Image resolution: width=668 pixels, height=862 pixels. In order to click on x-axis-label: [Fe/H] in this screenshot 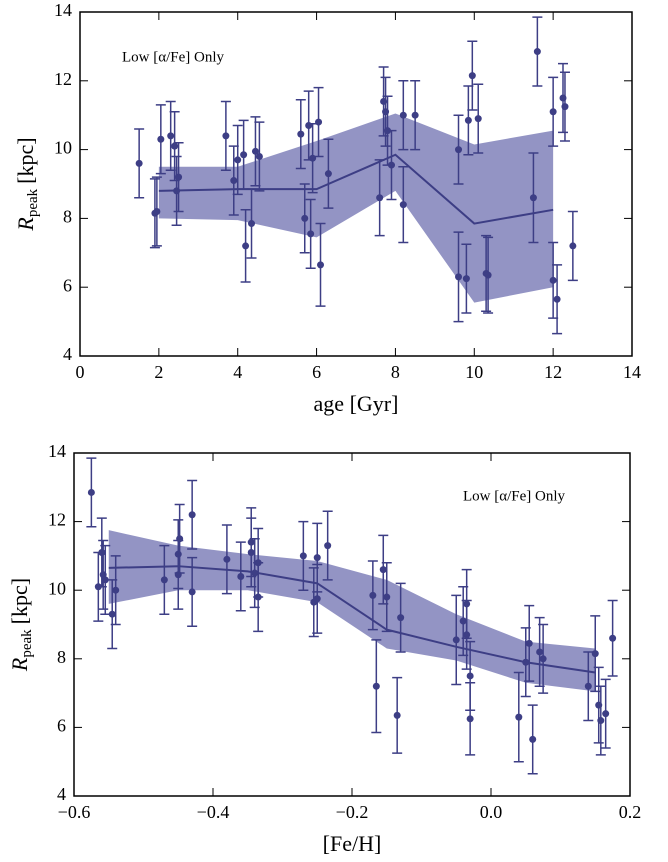, I will do `click(352, 843)`.